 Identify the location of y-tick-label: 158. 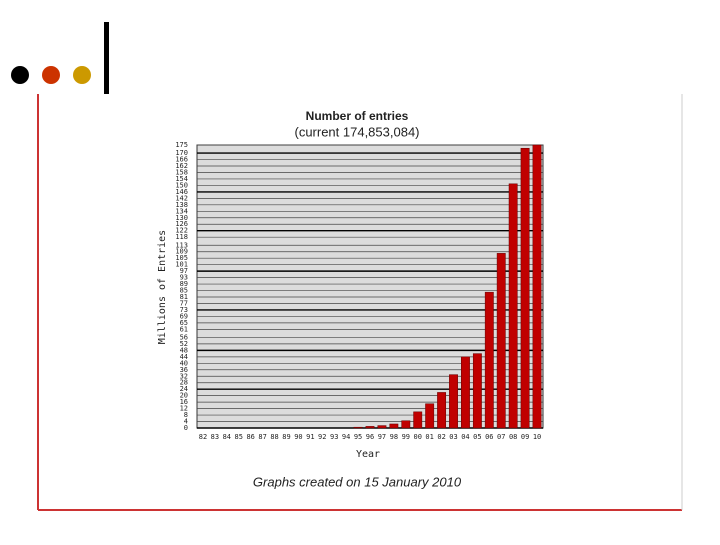
(181, 172).